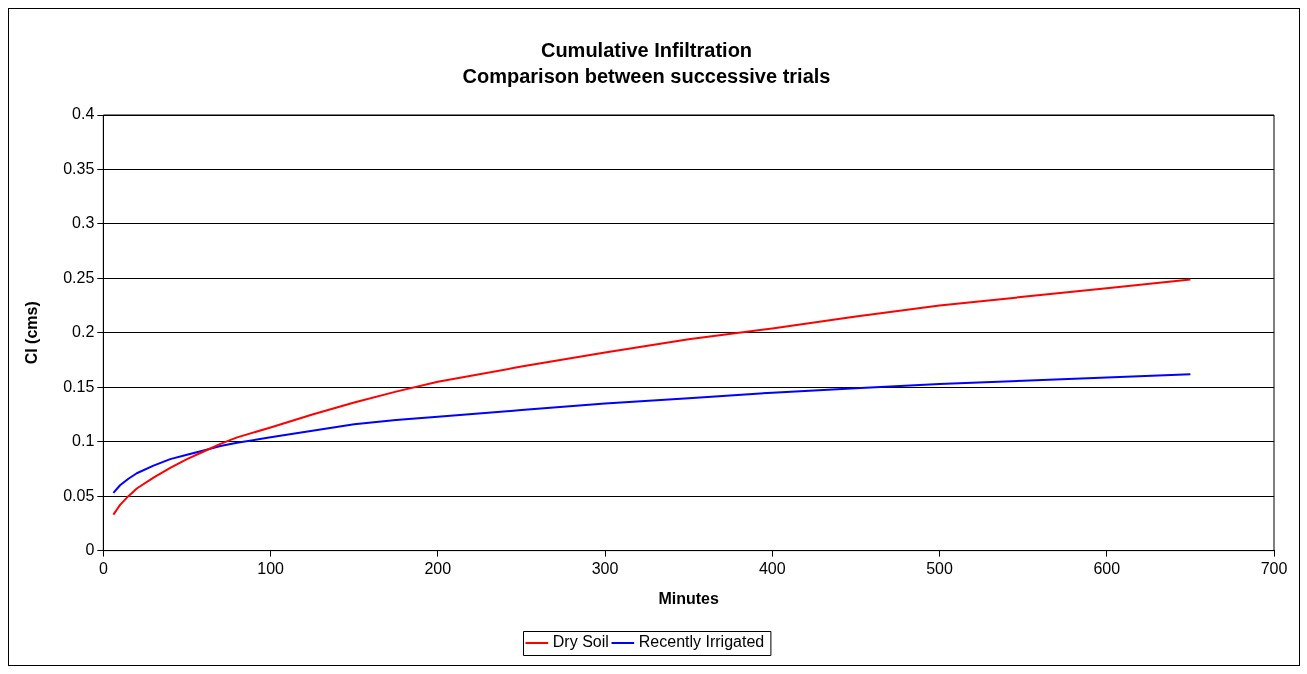 This screenshot has height=674, width=1307. Describe the element at coordinates (103, 568) in the screenshot. I see `x-tick-label: 0` at that location.